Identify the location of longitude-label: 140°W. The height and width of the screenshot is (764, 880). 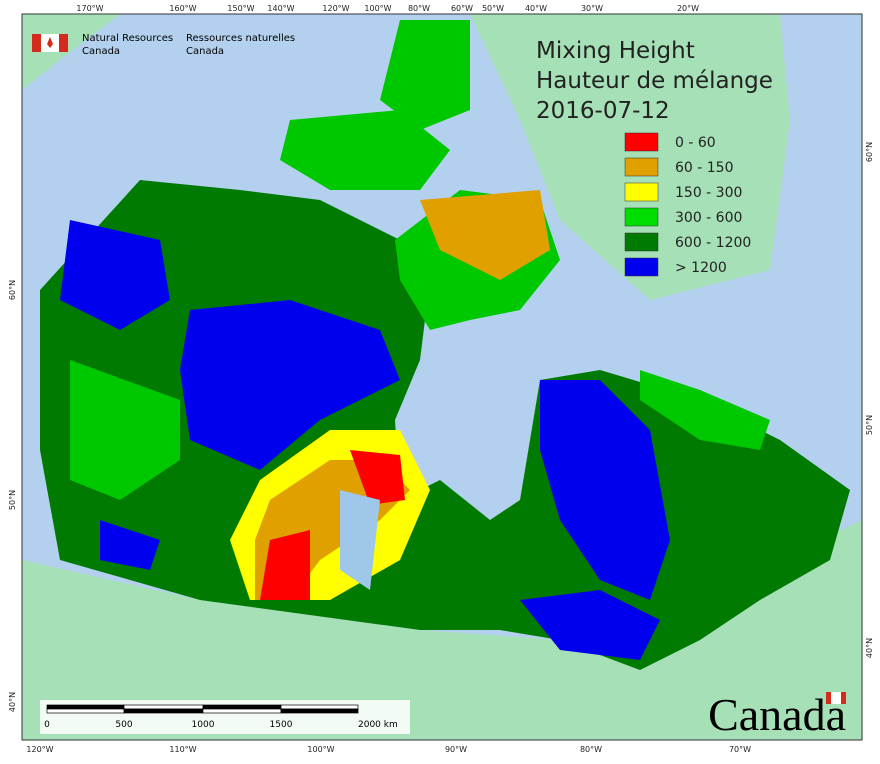
(280, 8).